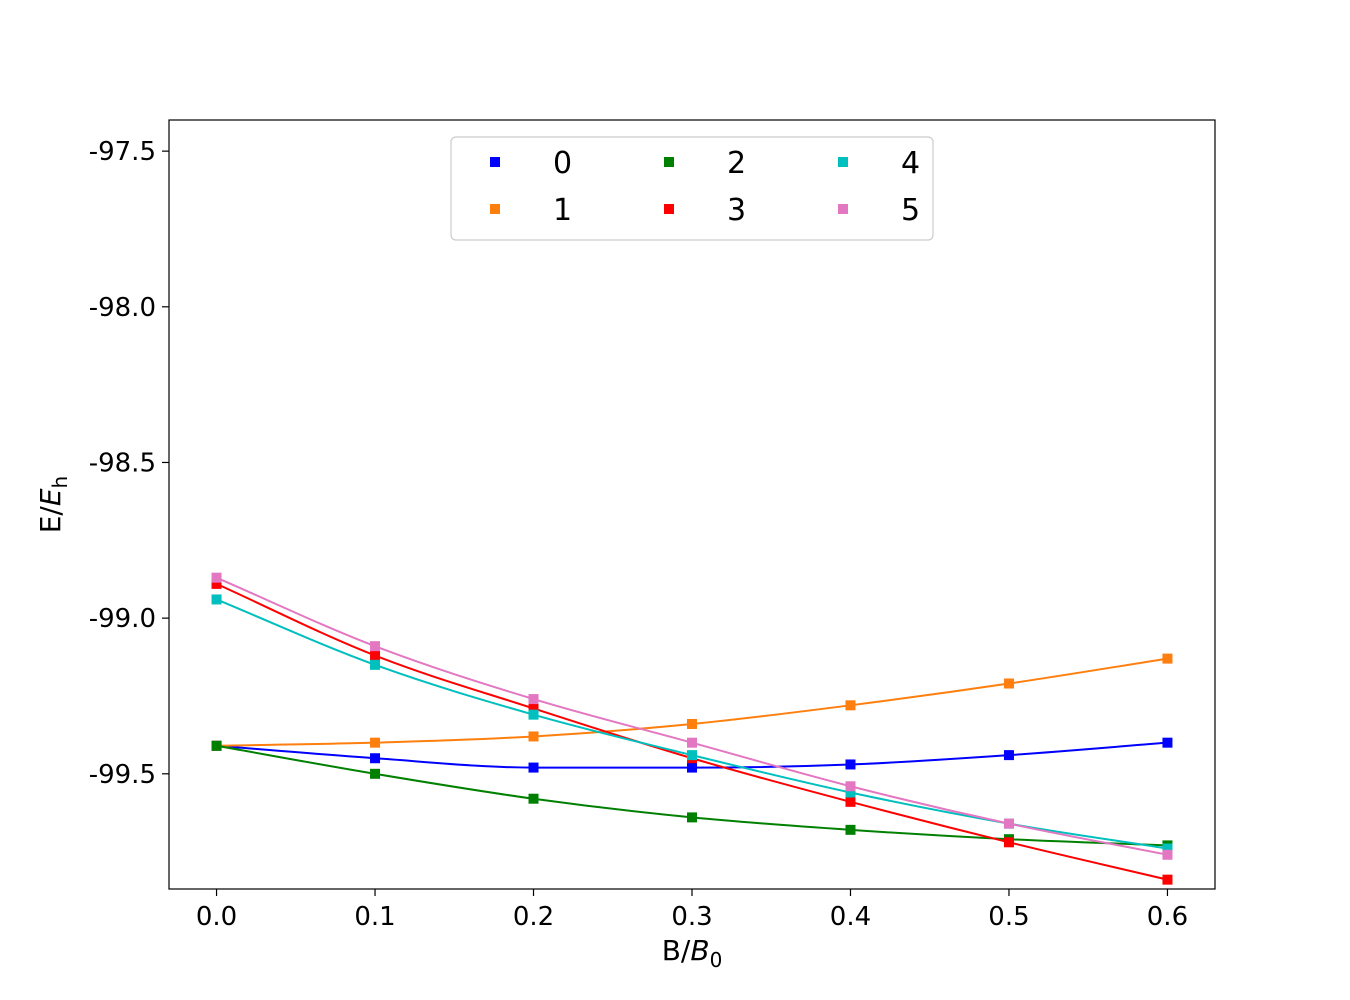  What do you see at coordinates (910, 163) in the screenshot?
I see `legend-label: 4` at bounding box center [910, 163].